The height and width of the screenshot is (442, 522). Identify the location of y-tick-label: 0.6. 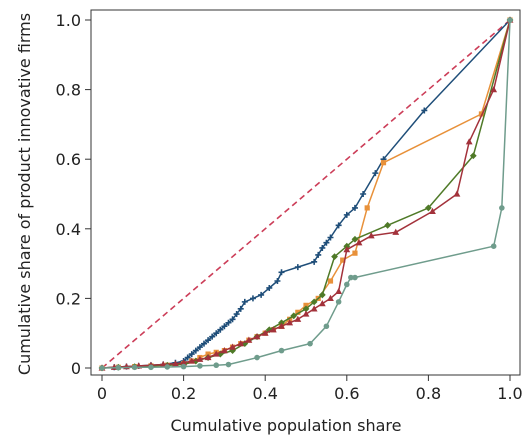
(68, 159).